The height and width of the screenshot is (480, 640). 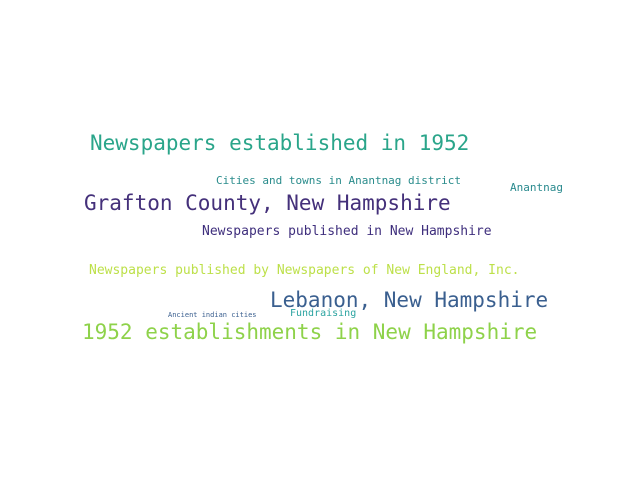 I want to click on word-newspapers-published-nh: Newspapers published in New Hampshire, so click(x=347, y=231).